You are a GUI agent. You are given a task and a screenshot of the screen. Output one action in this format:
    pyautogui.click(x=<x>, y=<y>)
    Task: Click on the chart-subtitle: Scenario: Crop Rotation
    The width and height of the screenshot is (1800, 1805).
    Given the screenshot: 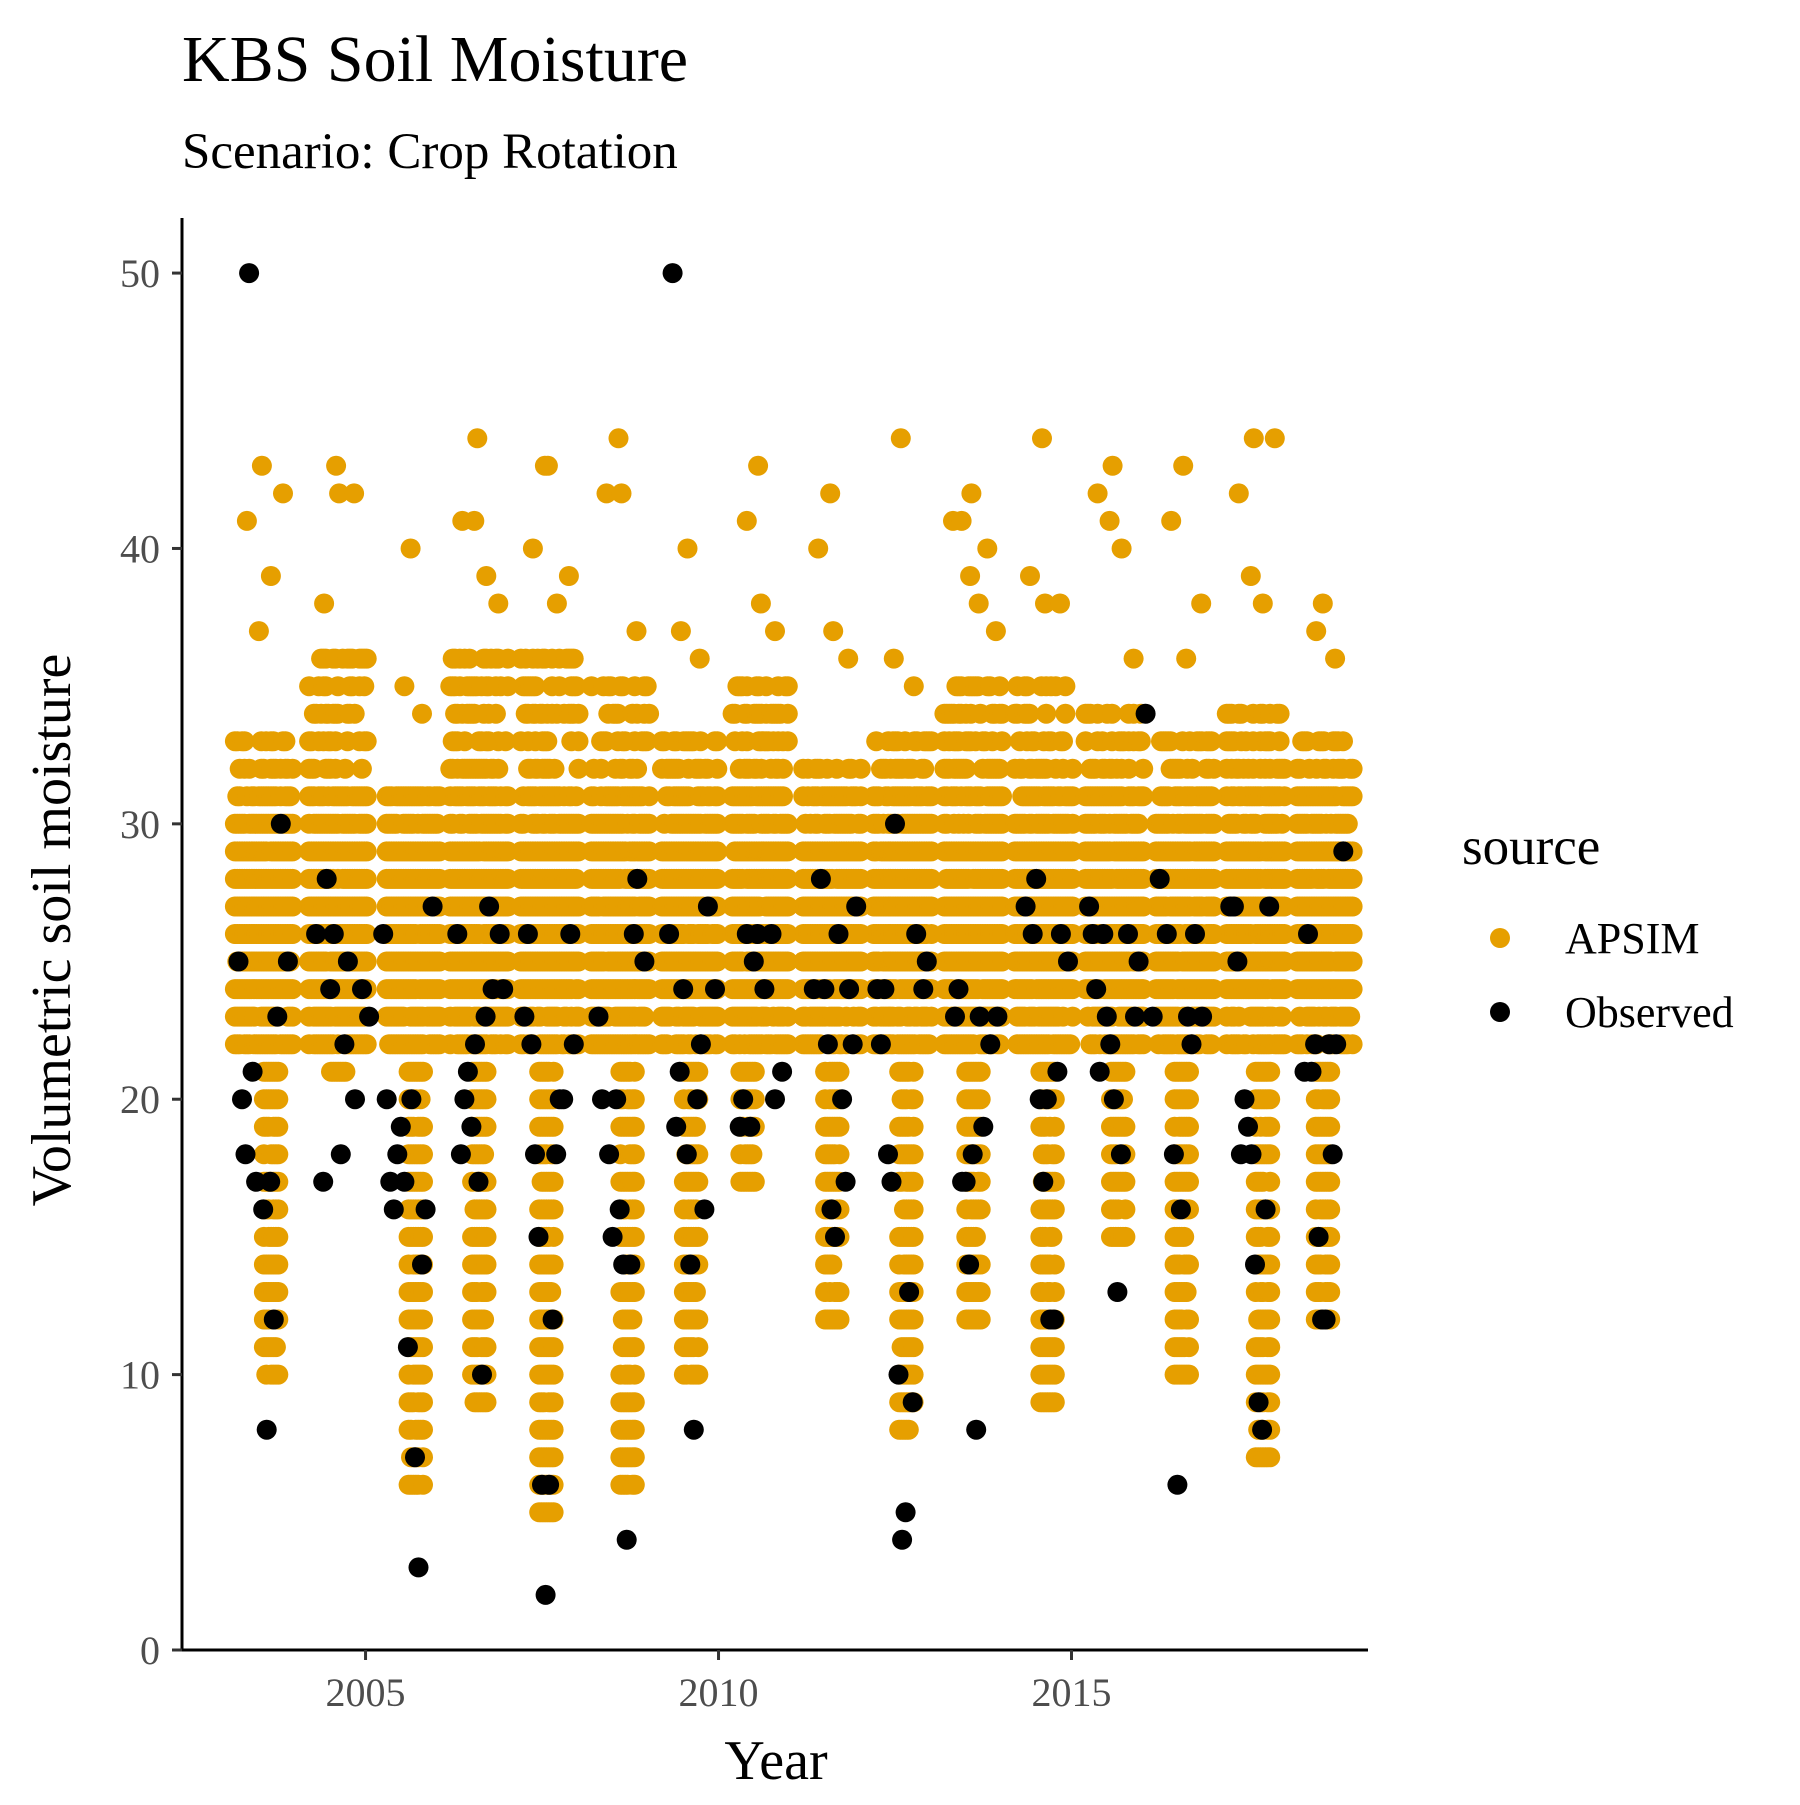 What is the action you would take?
    pyautogui.click(x=430, y=152)
    